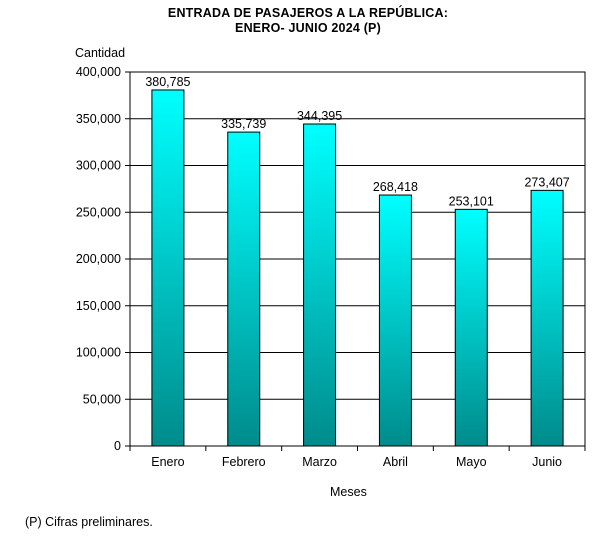  I want to click on bar-value-label: 273,407, so click(546, 182).